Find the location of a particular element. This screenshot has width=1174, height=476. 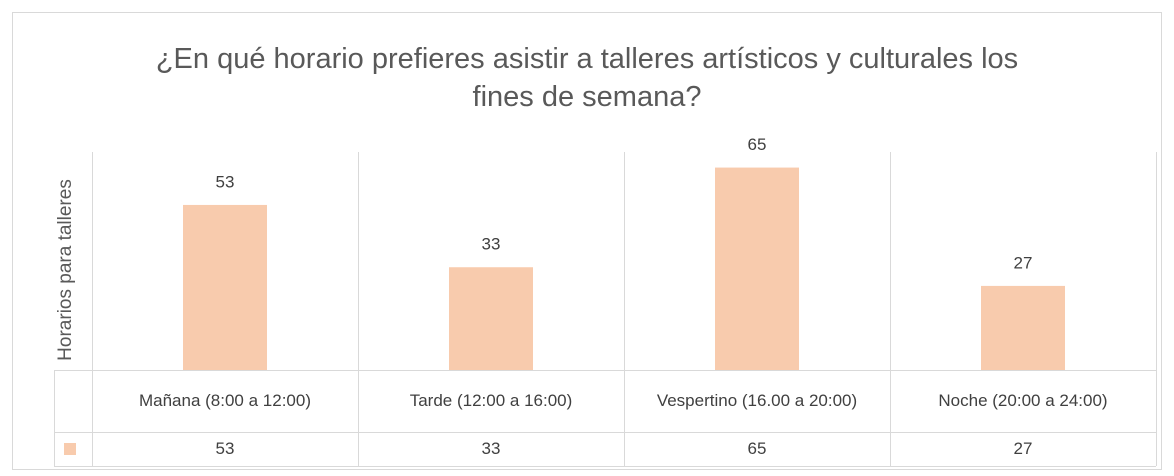

table-value-box: 33 is located at coordinates (491, 449).